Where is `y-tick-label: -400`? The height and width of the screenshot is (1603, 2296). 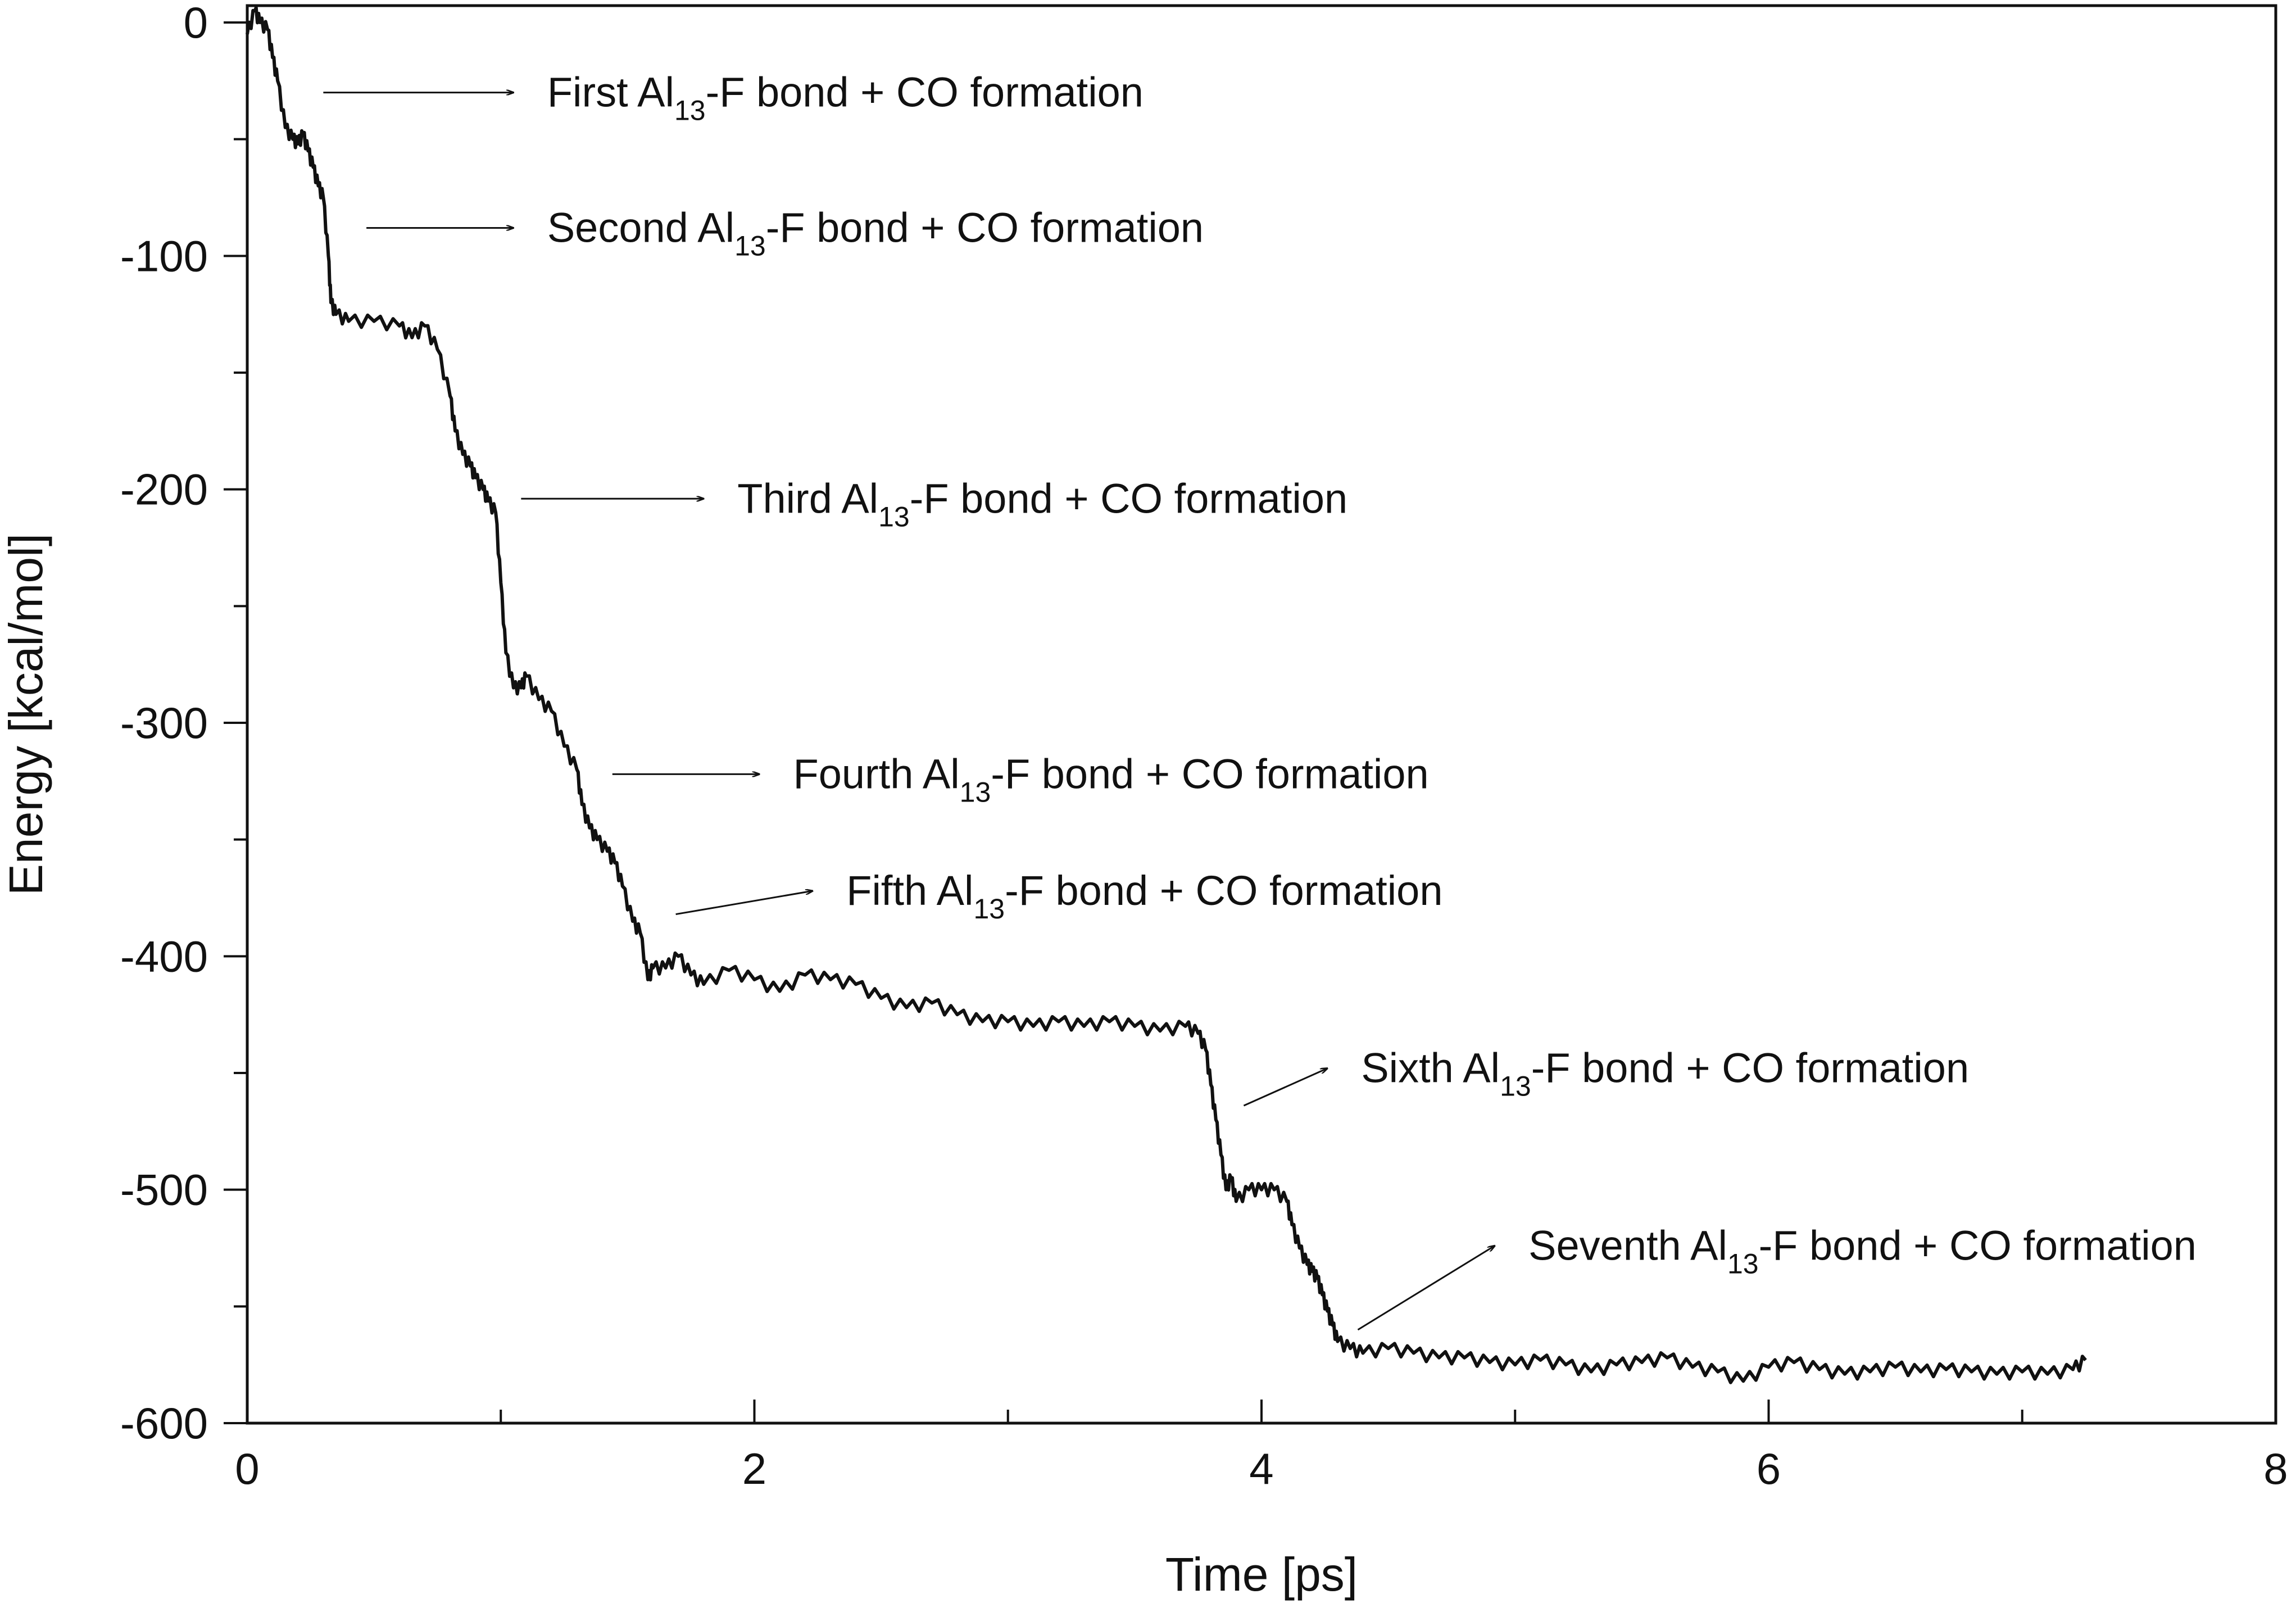 y-tick-label: -400 is located at coordinates (164, 956).